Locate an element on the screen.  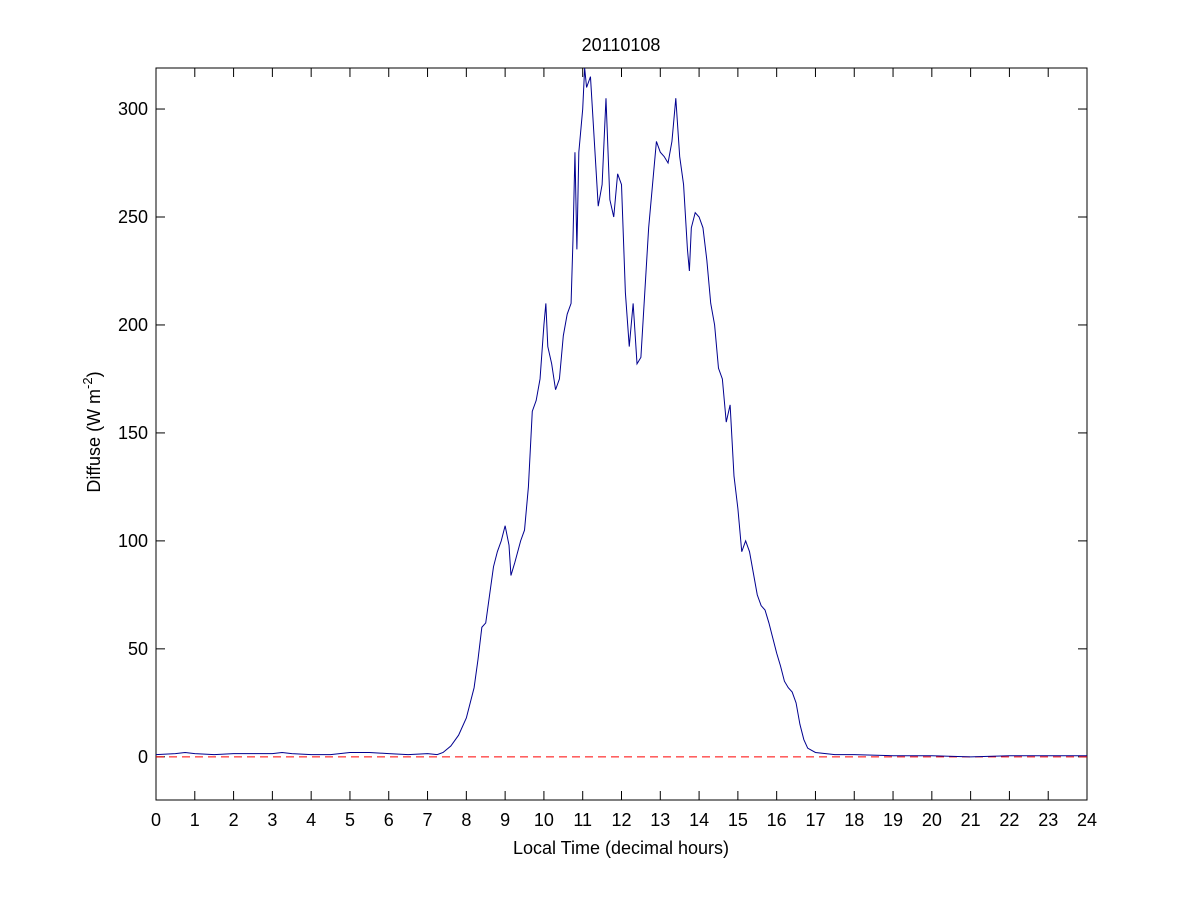
x-tick-label: 17 is located at coordinates (815, 820).